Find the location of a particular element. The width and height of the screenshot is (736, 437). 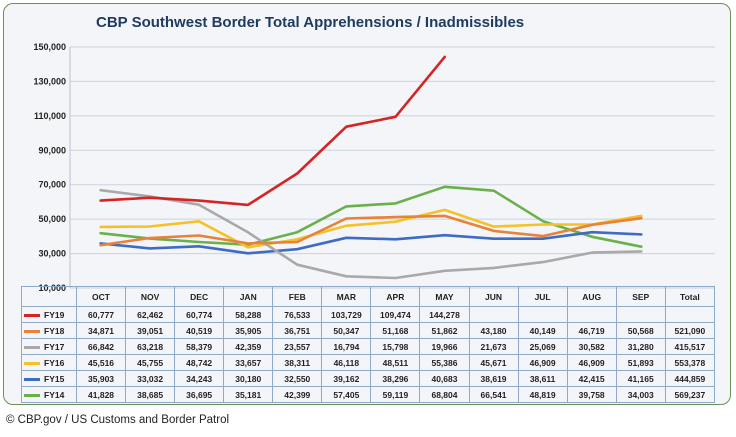

x-tick-label: JUL is located at coordinates (542, 296).